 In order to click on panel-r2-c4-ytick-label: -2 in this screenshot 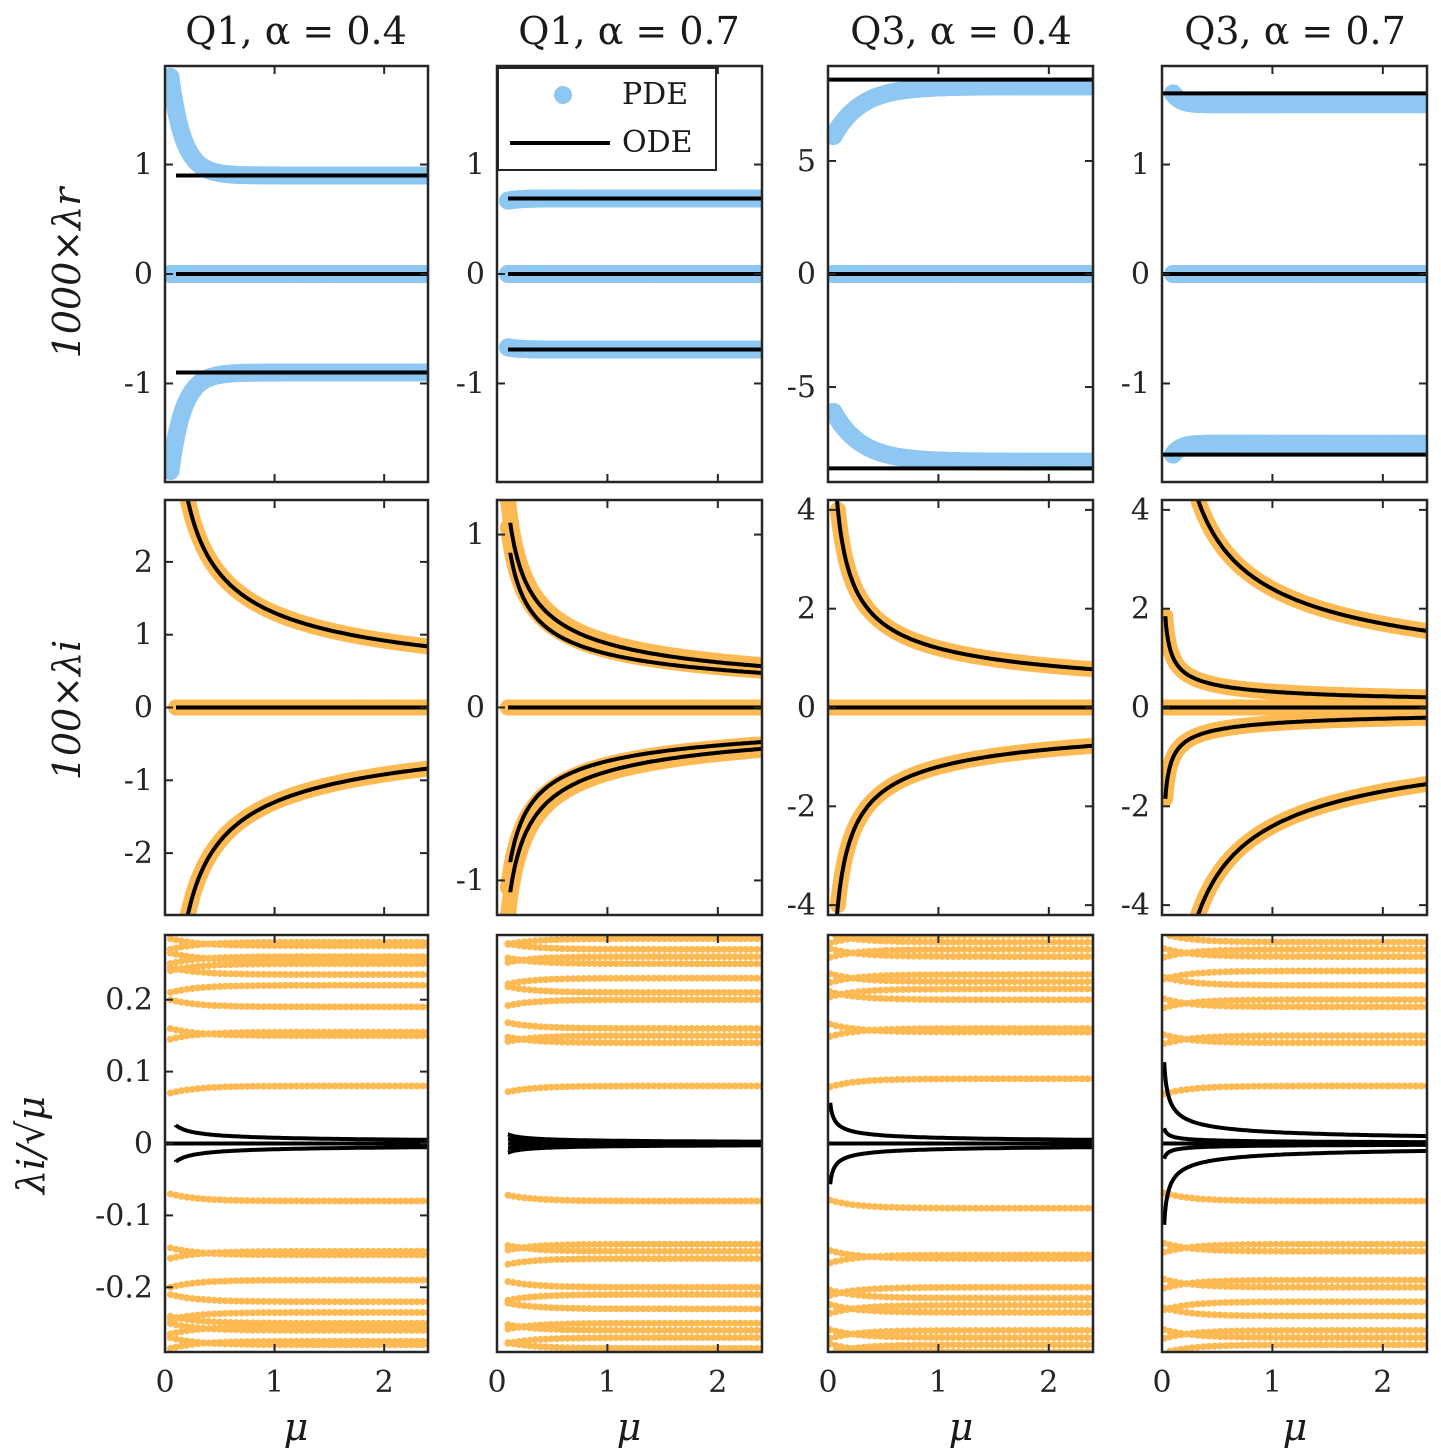, I will do `click(1135, 806)`.